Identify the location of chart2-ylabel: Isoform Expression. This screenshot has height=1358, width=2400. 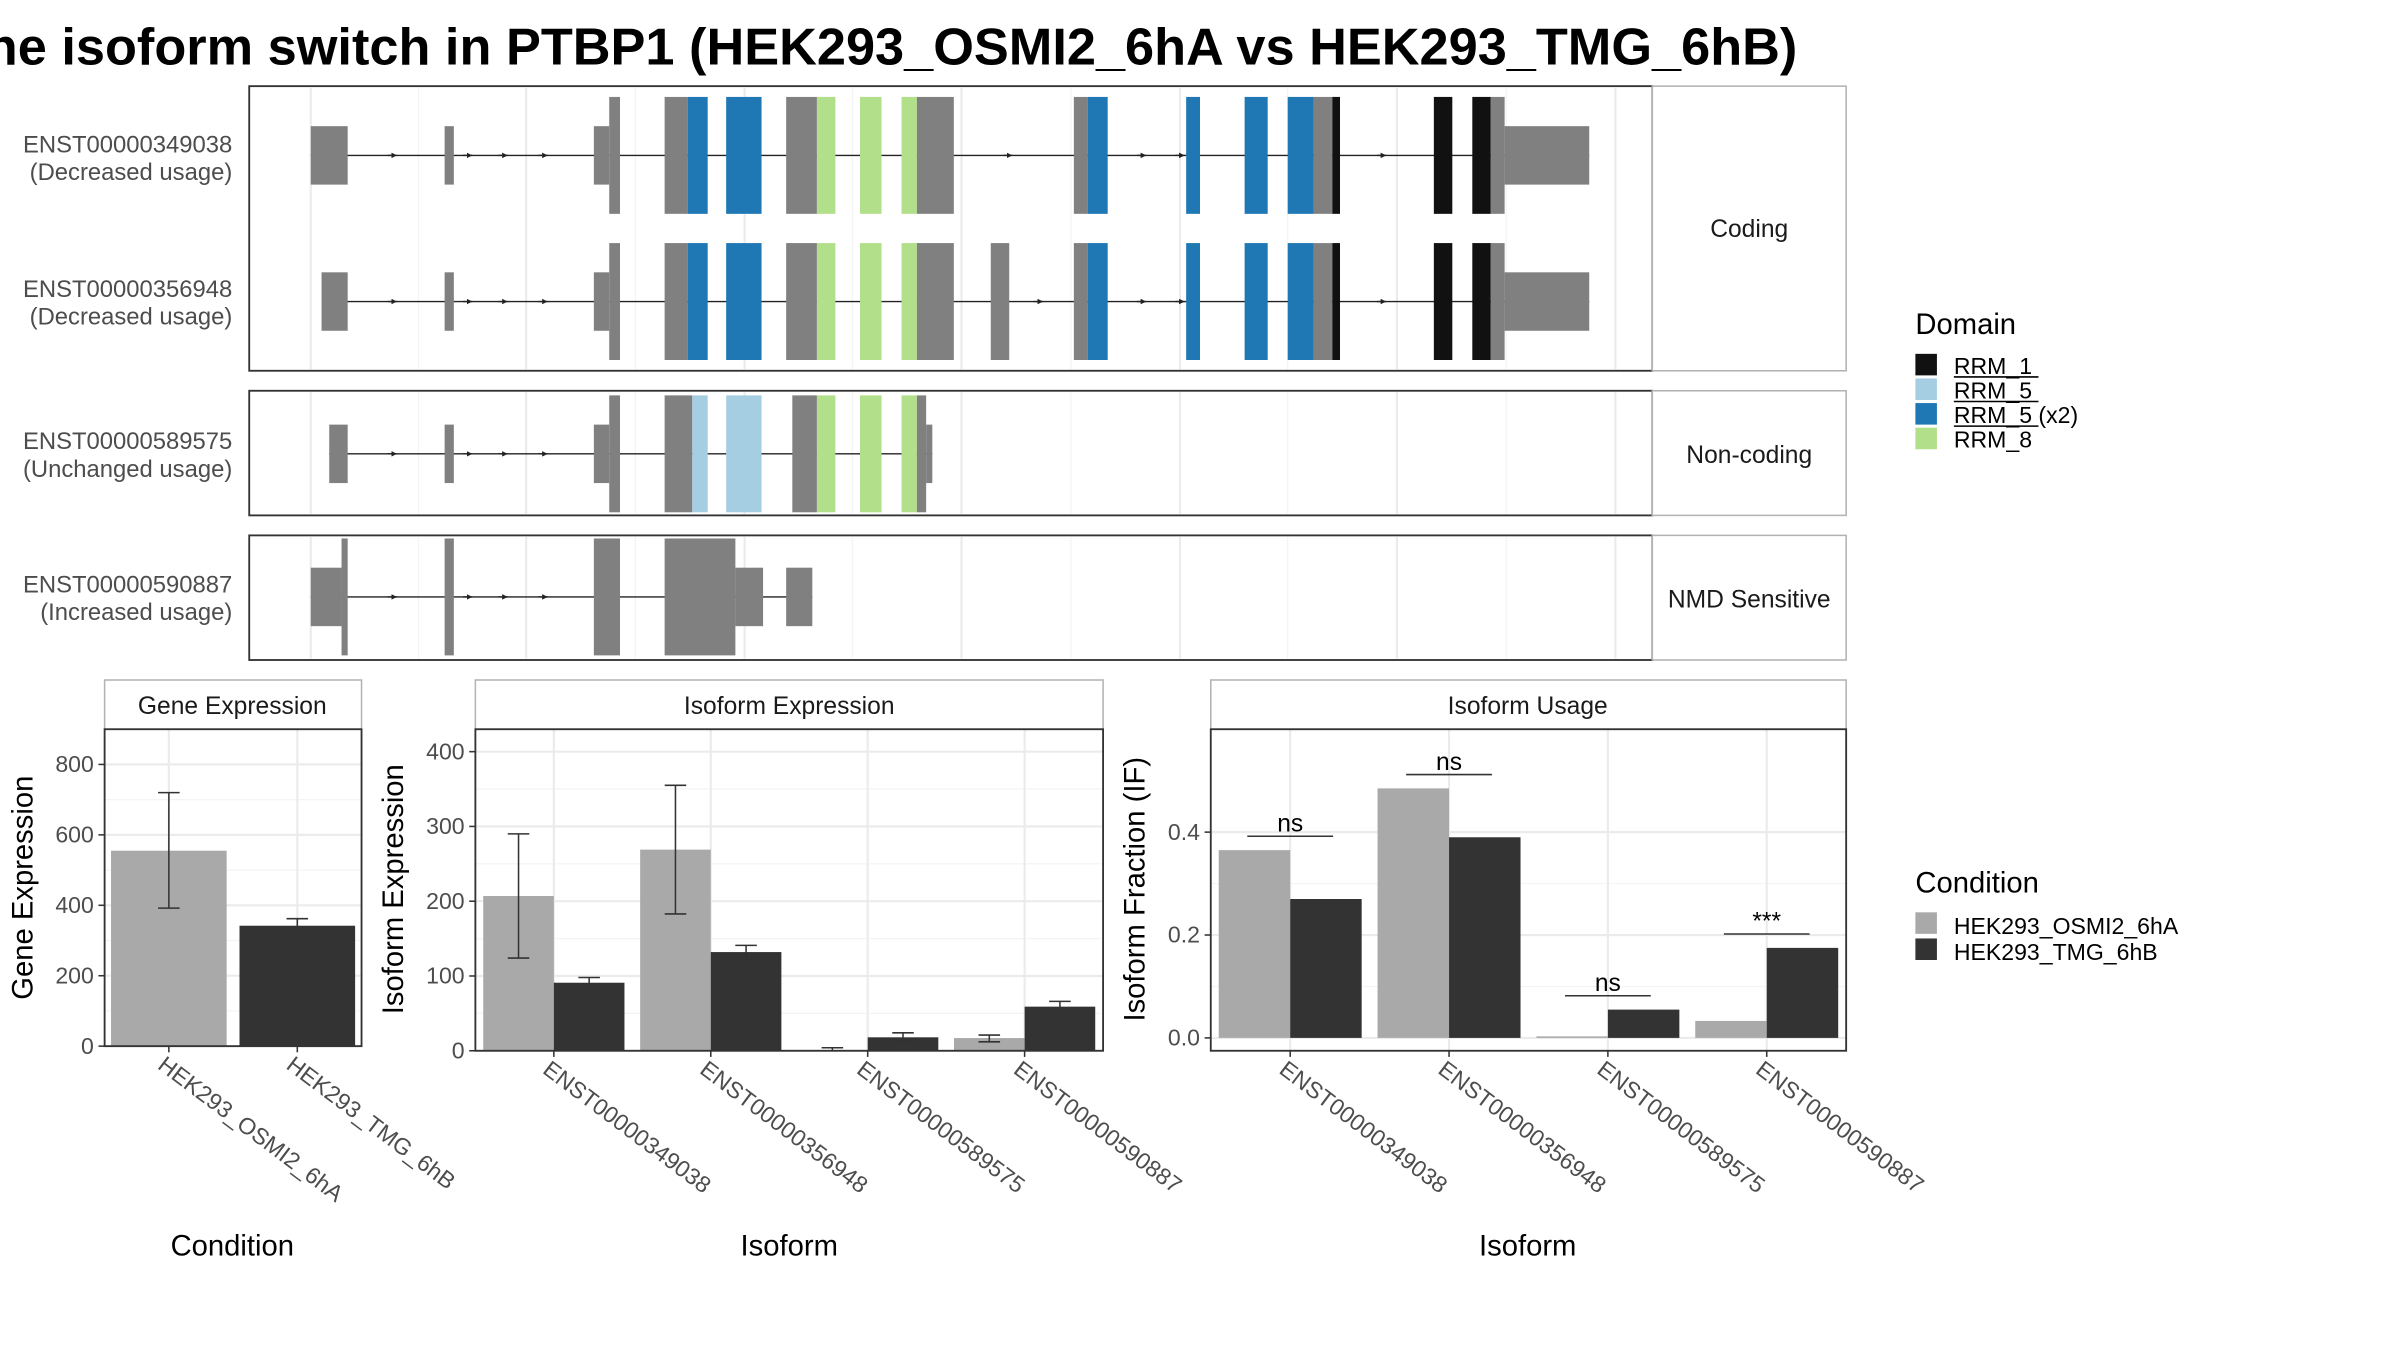
(394, 889).